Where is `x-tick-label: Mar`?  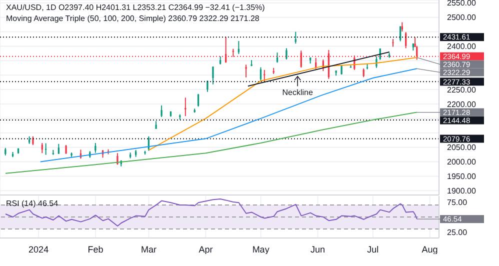 x-tick-label: Mar is located at coordinates (149, 249).